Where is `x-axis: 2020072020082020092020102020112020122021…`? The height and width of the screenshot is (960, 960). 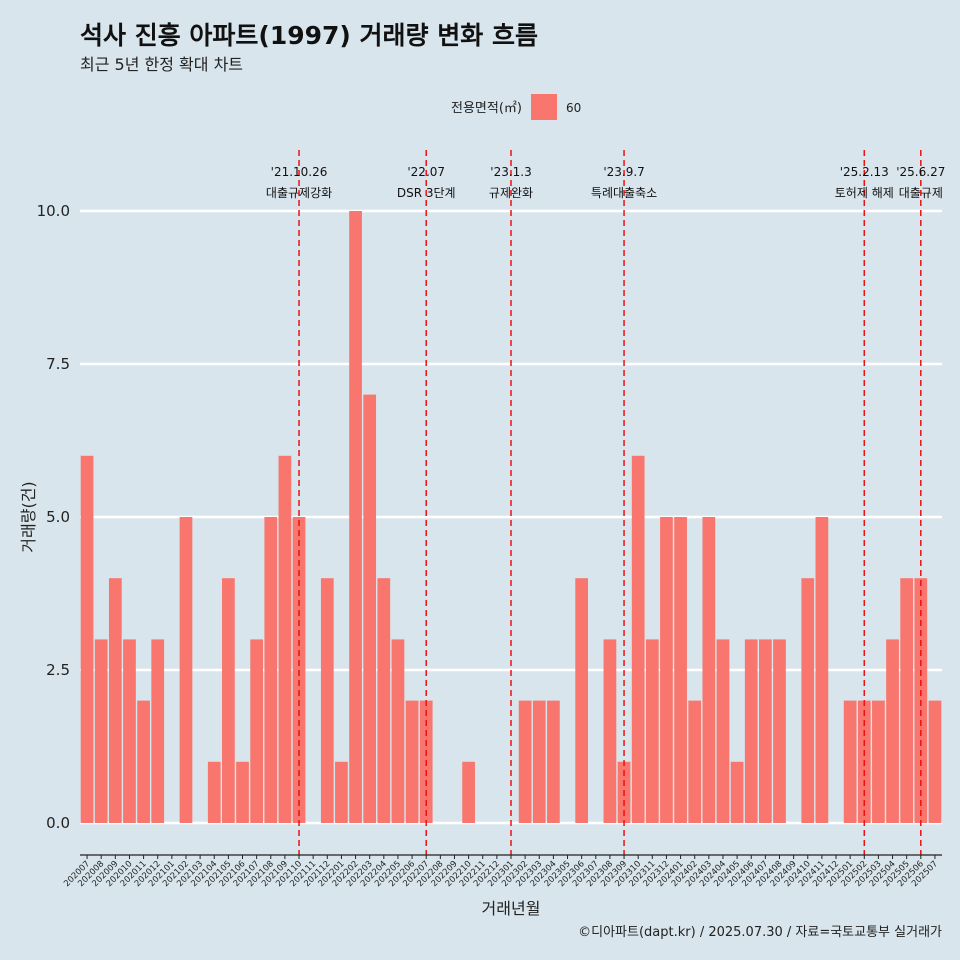 x-axis: 2020072020082020092020102020112020122021… is located at coordinates (502, 871).